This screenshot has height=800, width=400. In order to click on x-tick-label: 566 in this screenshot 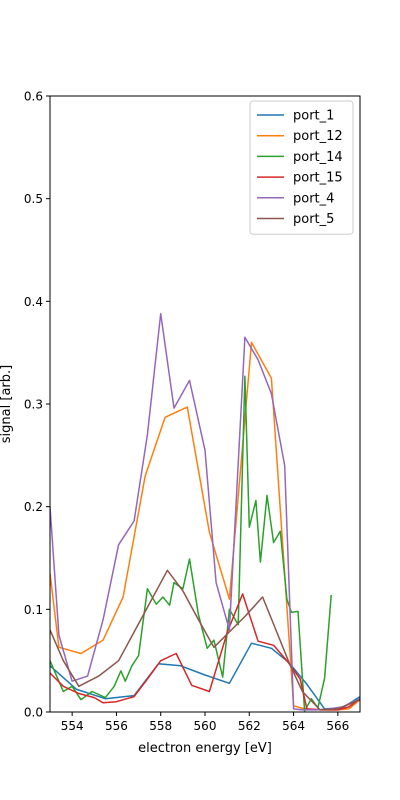, I will do `click(337, 726)`.